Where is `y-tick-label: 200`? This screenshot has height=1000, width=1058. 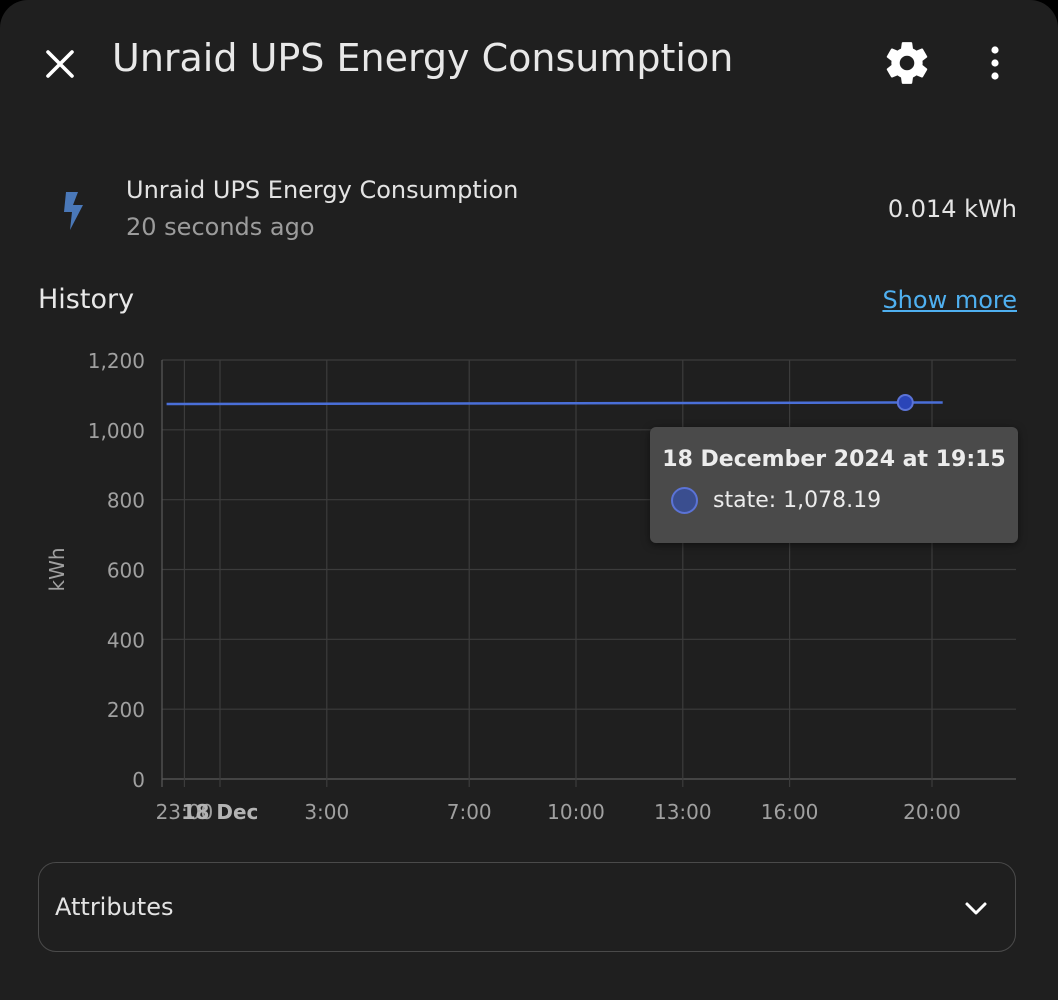 y-tick-label: 200 is located at coordinates (126, 710).